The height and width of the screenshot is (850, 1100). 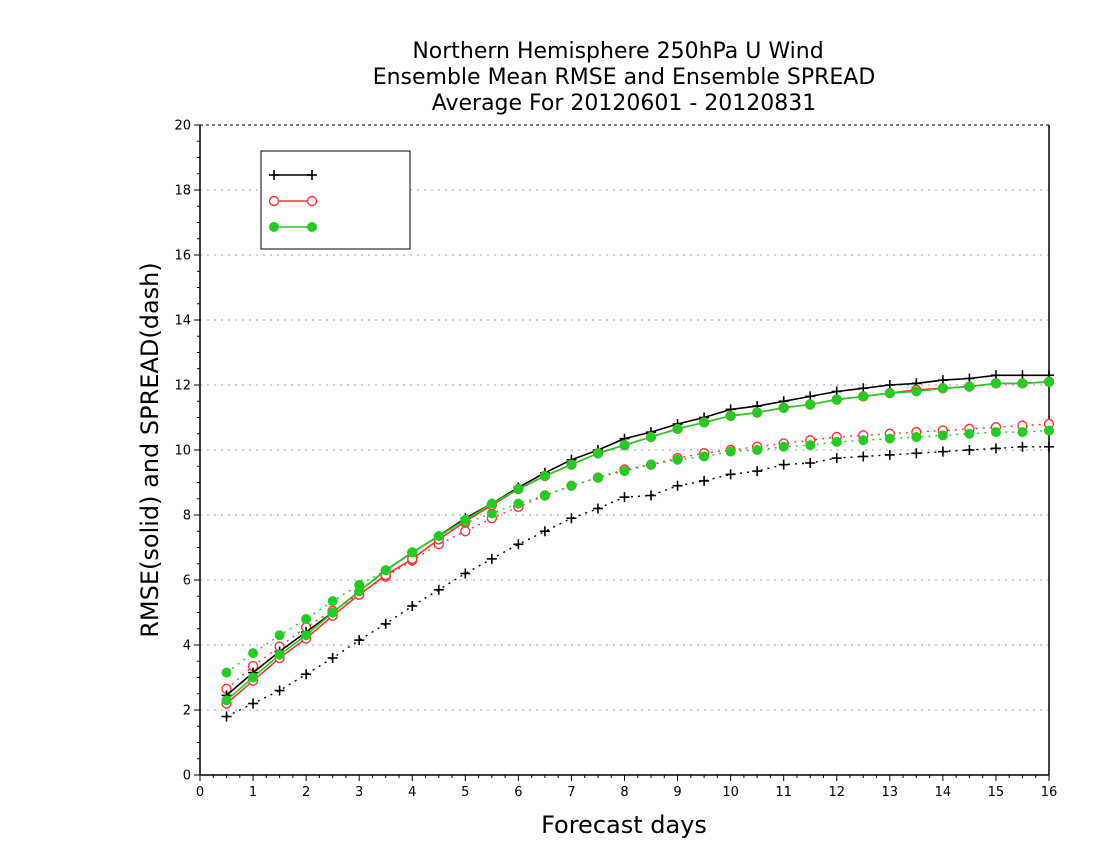 I want to click on x-tick-label-6: 6, so click(x=518, y=792).